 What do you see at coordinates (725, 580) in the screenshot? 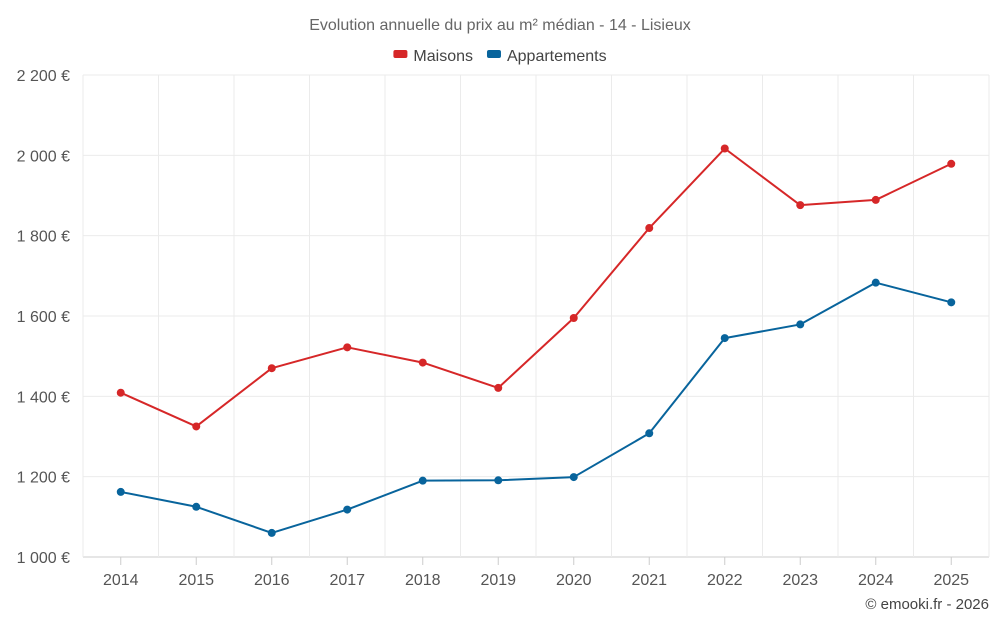
I see `x-tick-label: 2022` at bounding box center [725, 580].